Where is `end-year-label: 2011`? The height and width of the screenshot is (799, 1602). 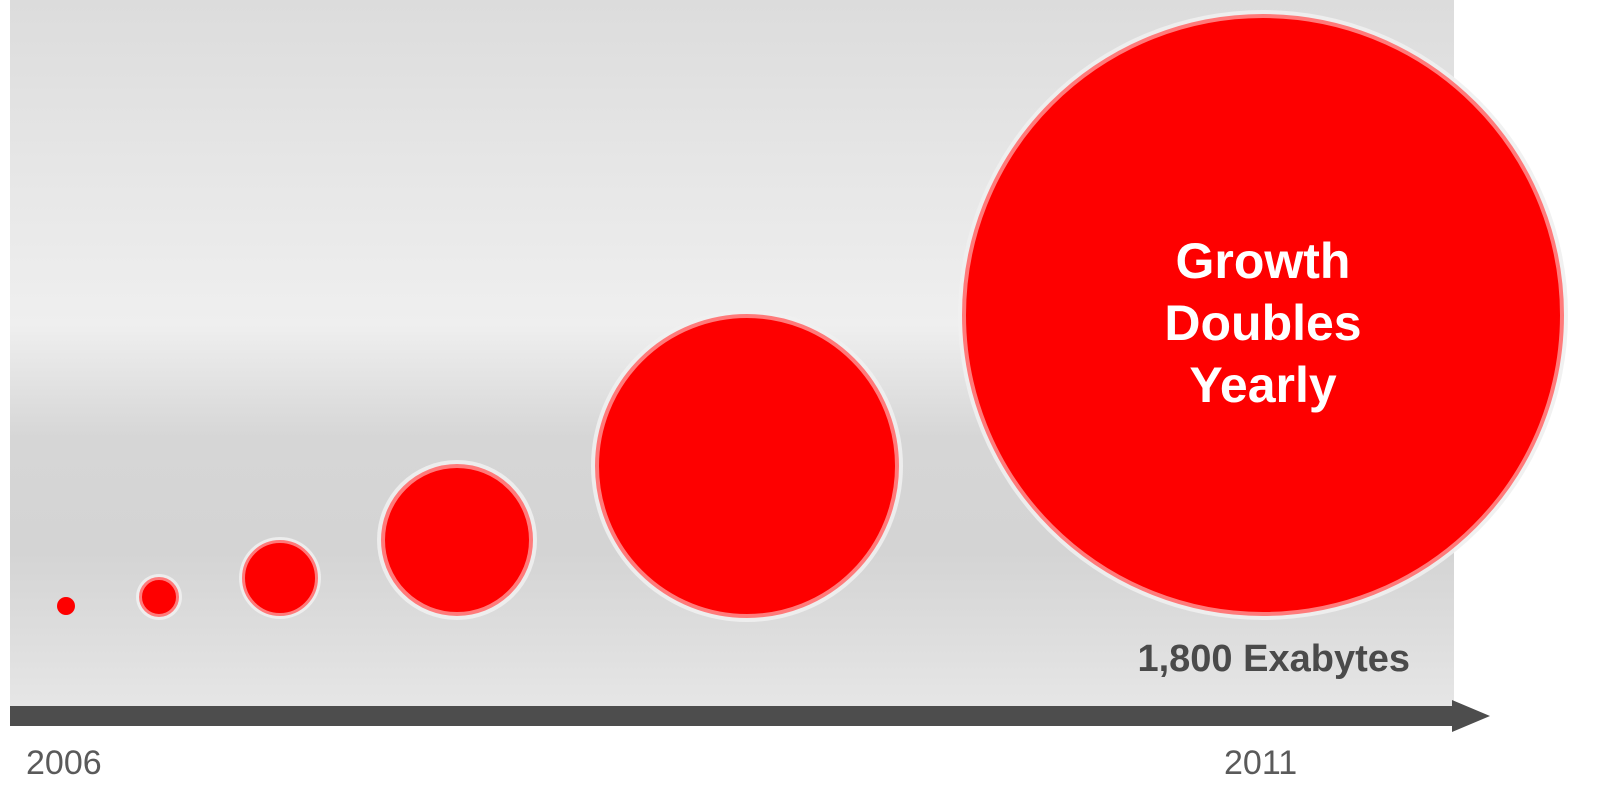 end-year-label: 2011 is located at coordinates (1261, 763).